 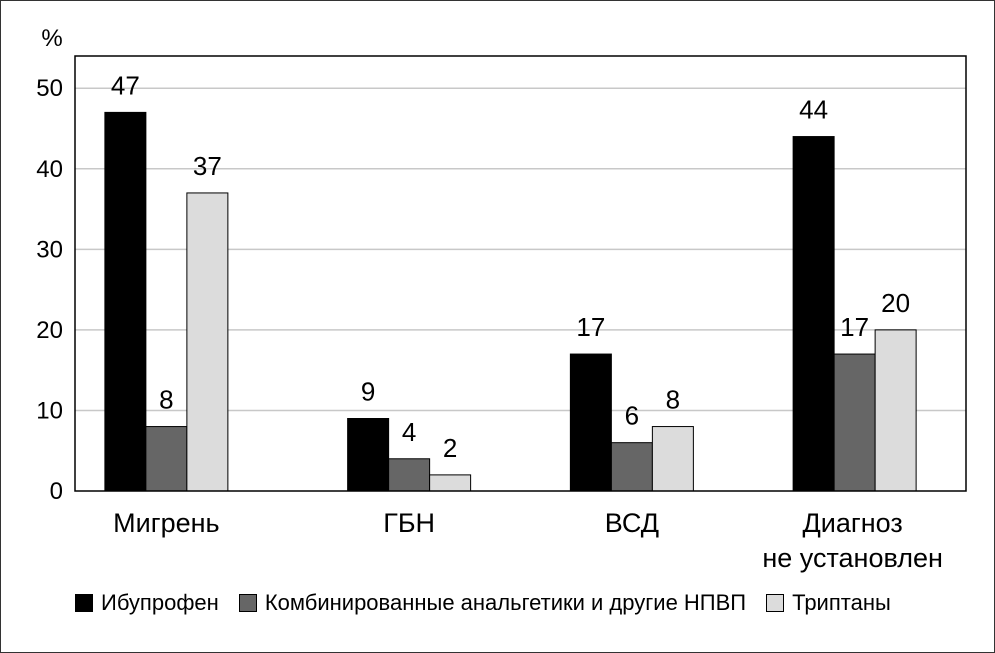 What do you see at coordinates (895, 303) in the screenshot?
I see `data-label: 20` at bounding box center [895, 303].